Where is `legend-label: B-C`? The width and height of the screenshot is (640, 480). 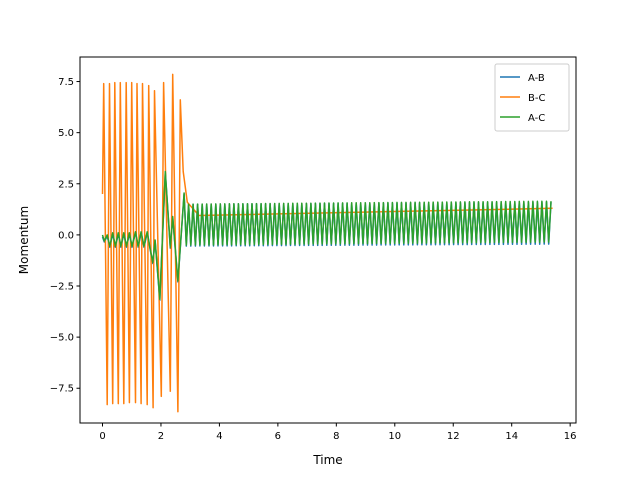
legend-label: B-C is located at coordinates (536, 98).